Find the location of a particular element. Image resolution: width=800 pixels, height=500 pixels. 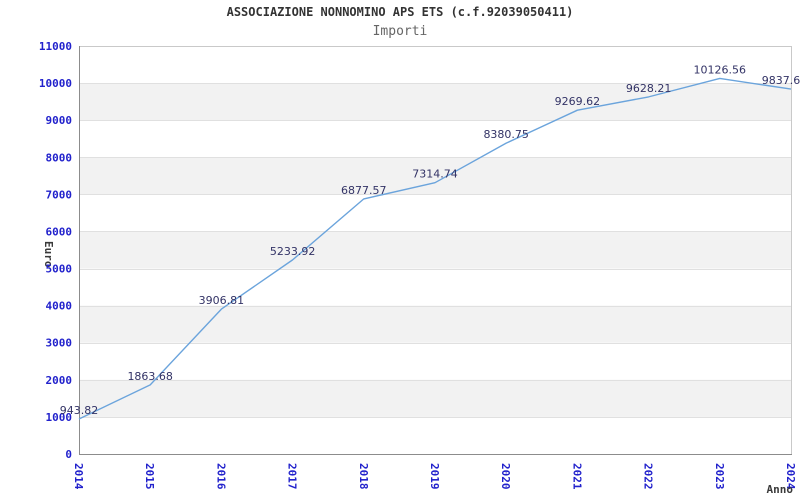

x-tick-label: 2016 is located at coordinates (220, 476).